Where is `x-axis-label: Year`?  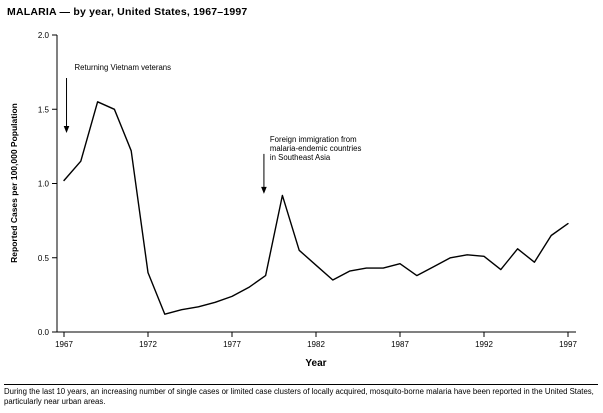
x-axis-label: Year is located at coordinates (315, 363).